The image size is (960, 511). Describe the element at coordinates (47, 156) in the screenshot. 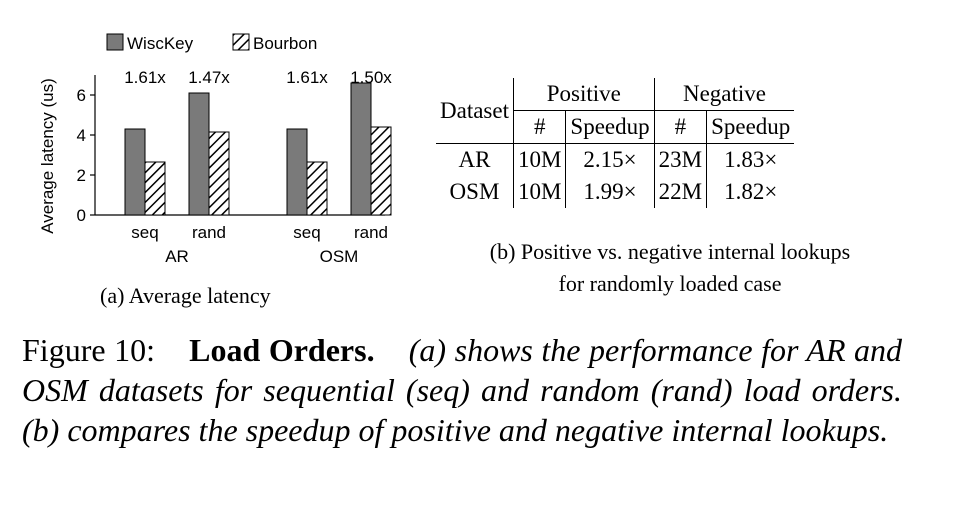

I see `y-axis-label: Average latency (us)` at that location.